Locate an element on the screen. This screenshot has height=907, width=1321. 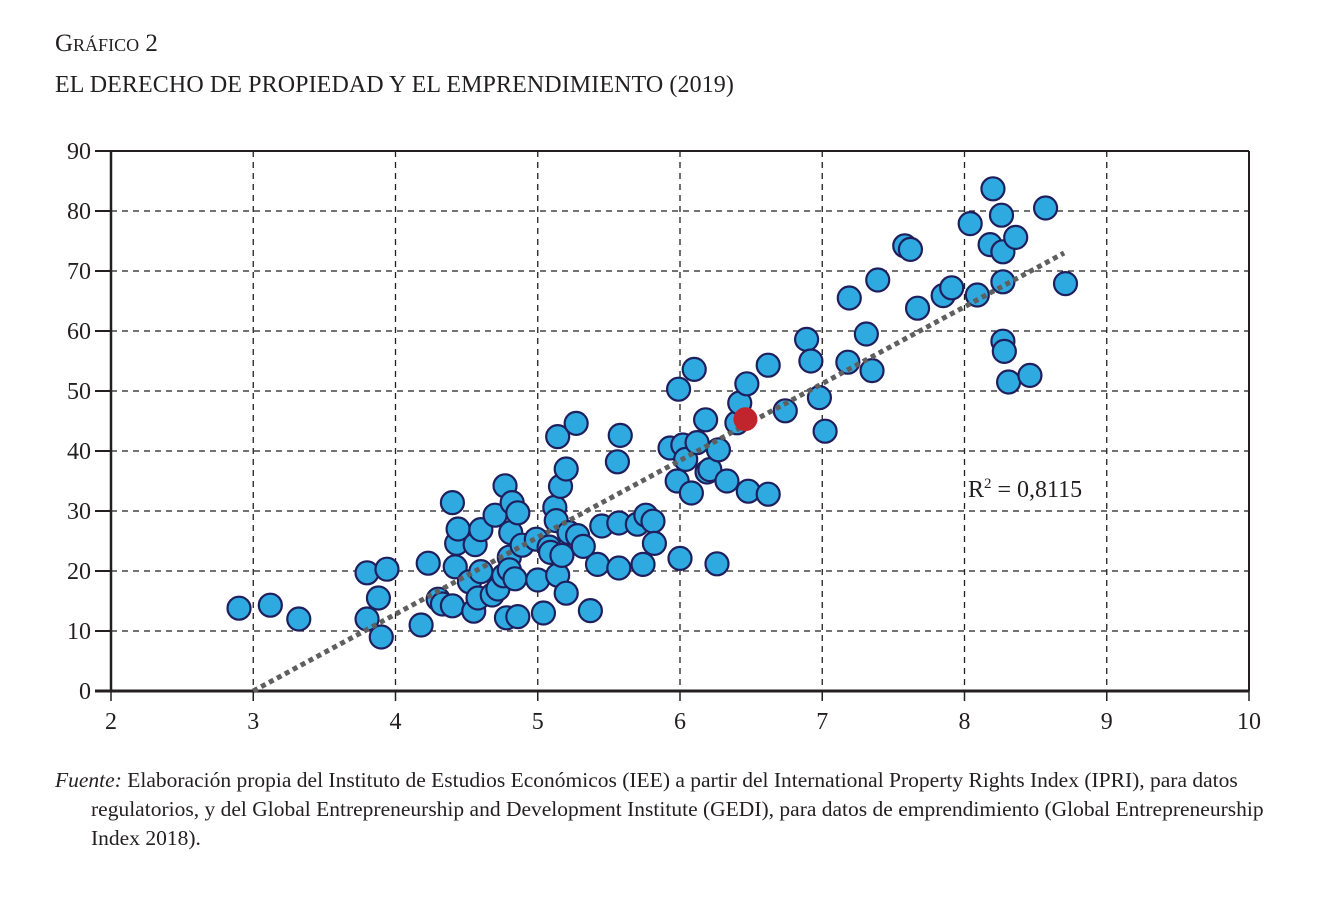
x-tick-label: 8 is located at coordinates (965, 722).